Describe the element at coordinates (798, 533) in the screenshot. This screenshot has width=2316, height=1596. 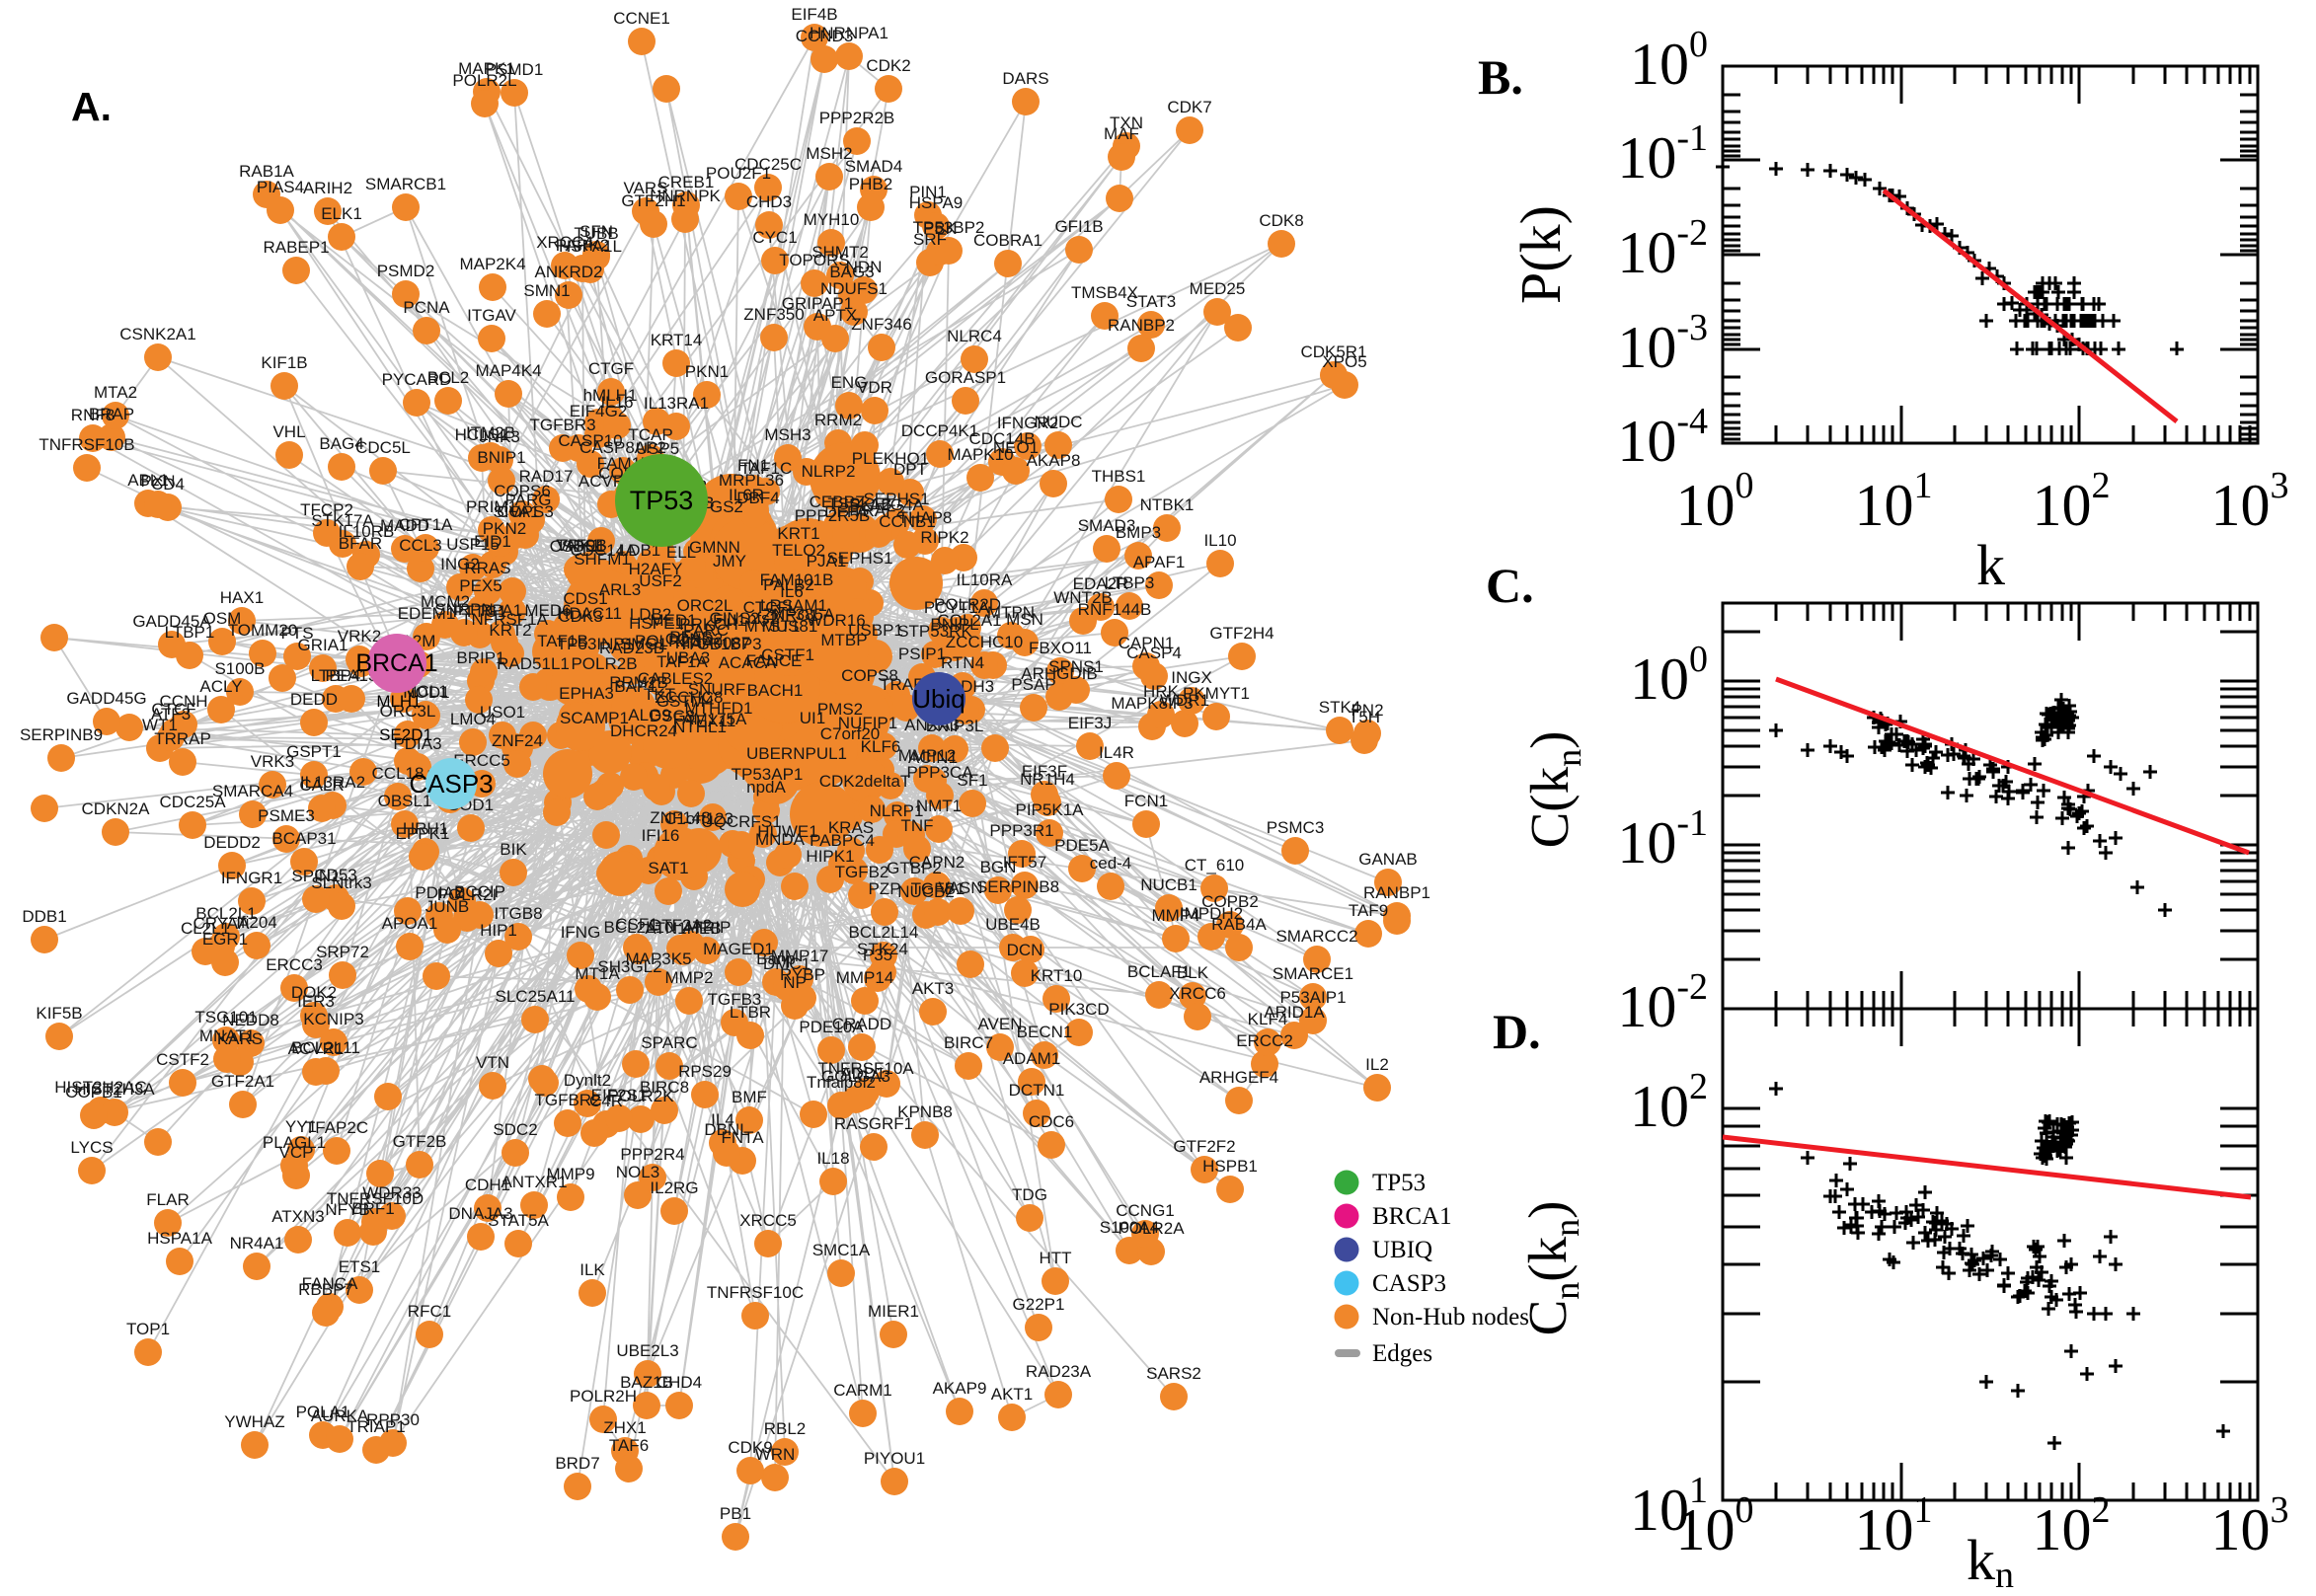
I see `svg-text: KRT1` at that location.